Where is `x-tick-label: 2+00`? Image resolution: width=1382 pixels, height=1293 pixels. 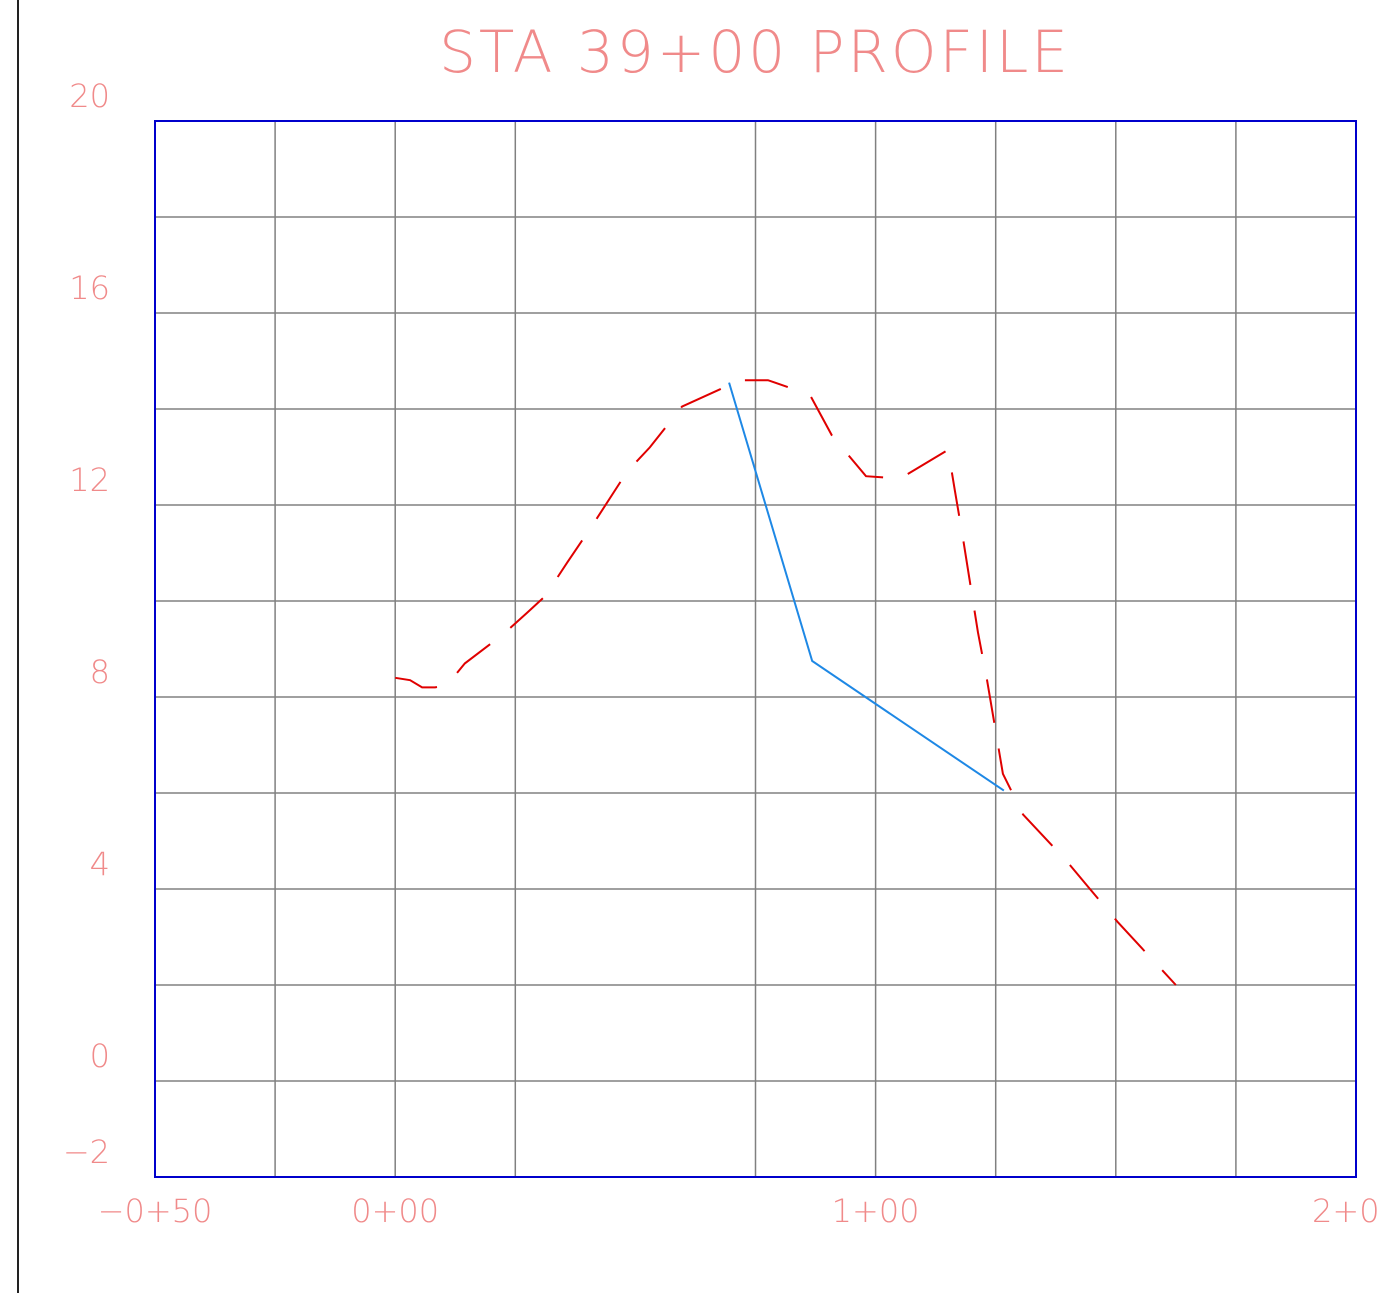 x-tick-label: 2+00 is located at coordinates (1347, 1211).